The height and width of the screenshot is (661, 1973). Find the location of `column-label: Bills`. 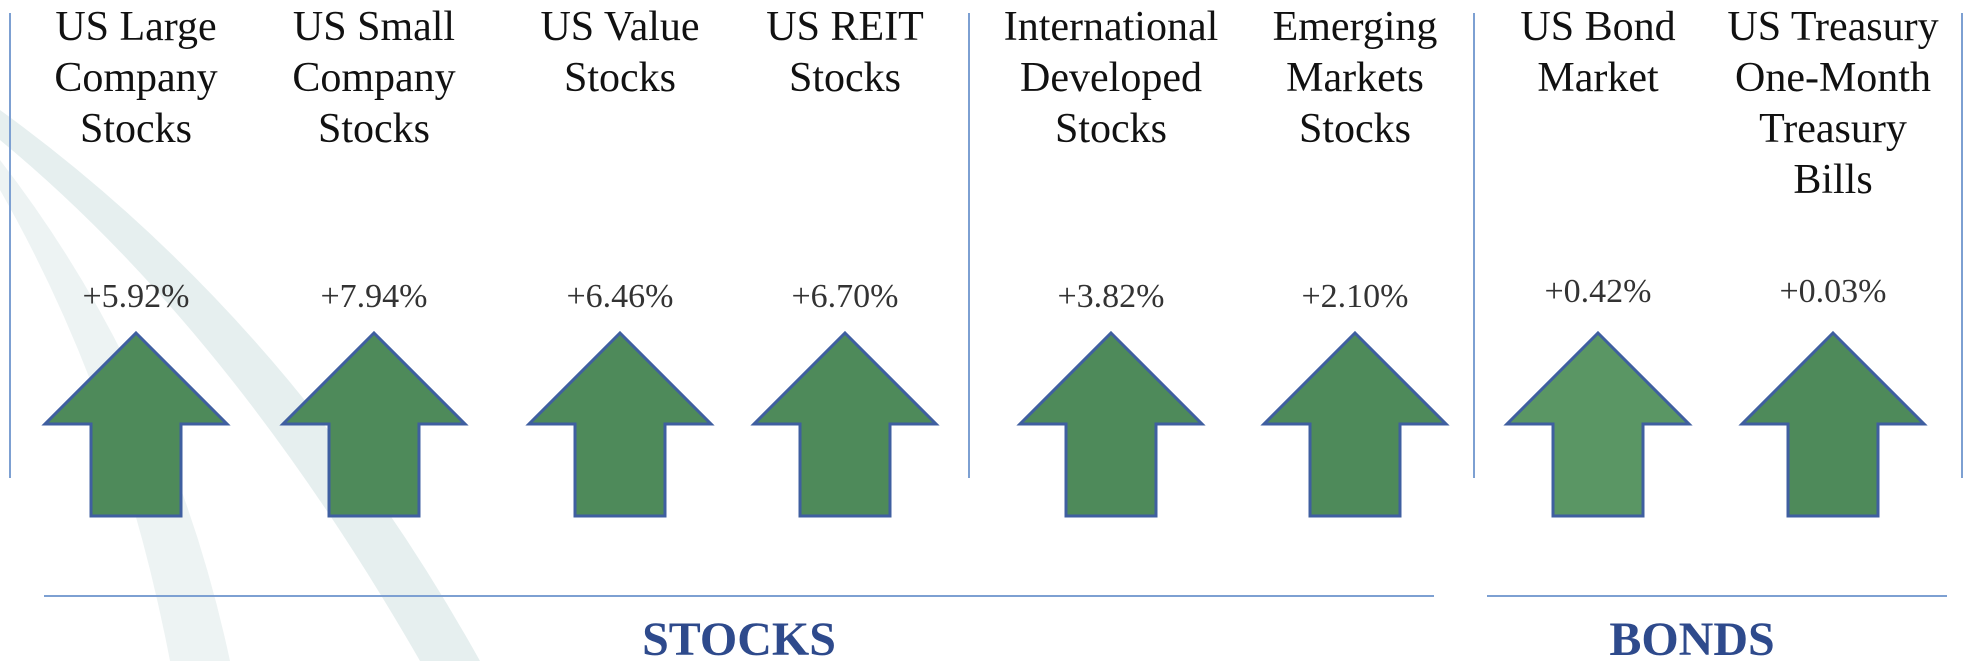

column-label: Bills is located at coordinates (1832, 180).